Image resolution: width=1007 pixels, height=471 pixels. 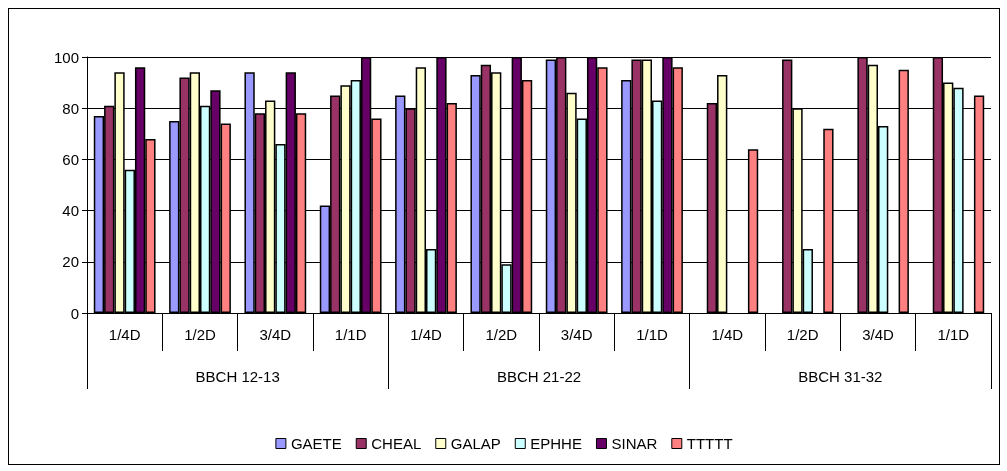 I want to click on y-tick-label: 80, so click(x=70, y=108).